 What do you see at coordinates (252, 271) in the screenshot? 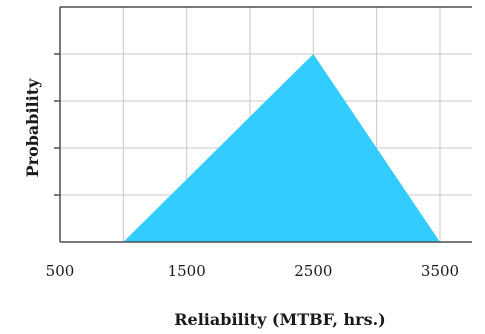
I see `x-tick-labels: 500 1500 2500 3500` at bounding box center [252, 271].